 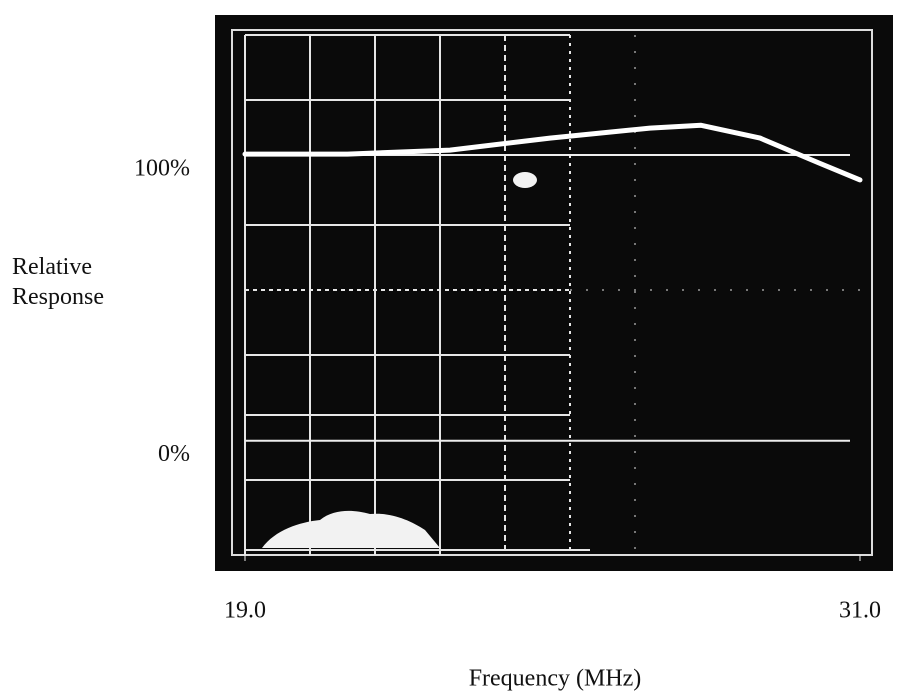 I want to click on x-tick-label: 31.0, so click(x=860, y=611).